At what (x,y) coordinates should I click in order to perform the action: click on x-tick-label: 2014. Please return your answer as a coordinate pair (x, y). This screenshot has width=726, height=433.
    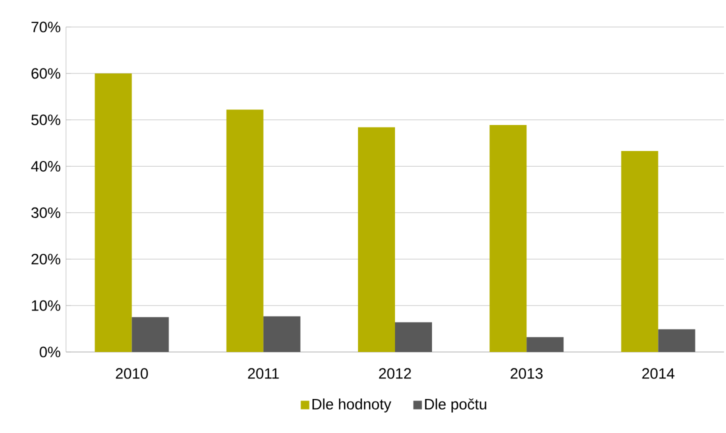
    Looking at the image, I should click on (658, 373).